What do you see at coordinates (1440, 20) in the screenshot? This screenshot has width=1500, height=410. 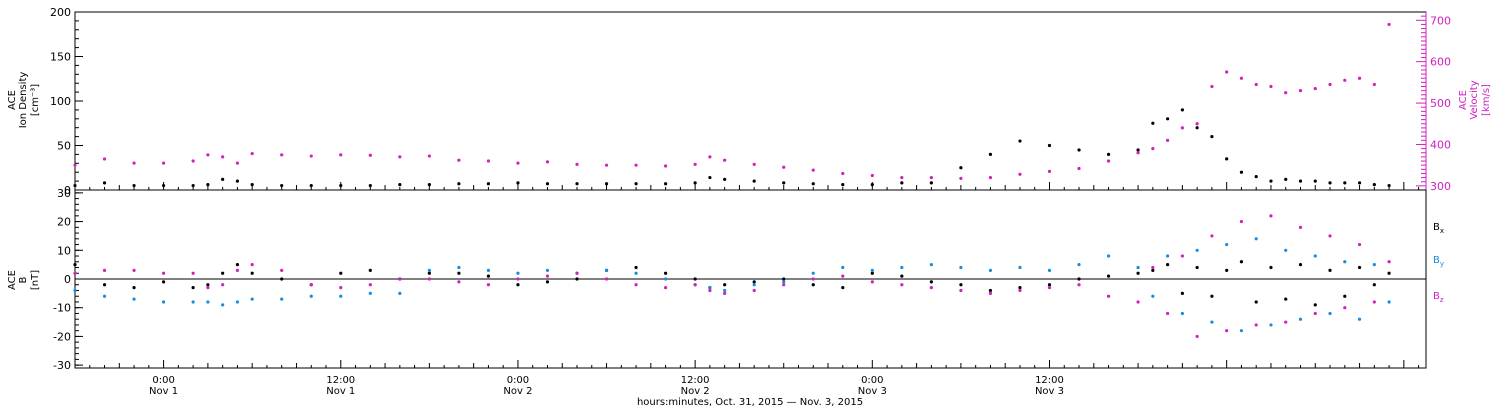 I see `velocity-tick-label: 700` at bounding box center [1440, 20].